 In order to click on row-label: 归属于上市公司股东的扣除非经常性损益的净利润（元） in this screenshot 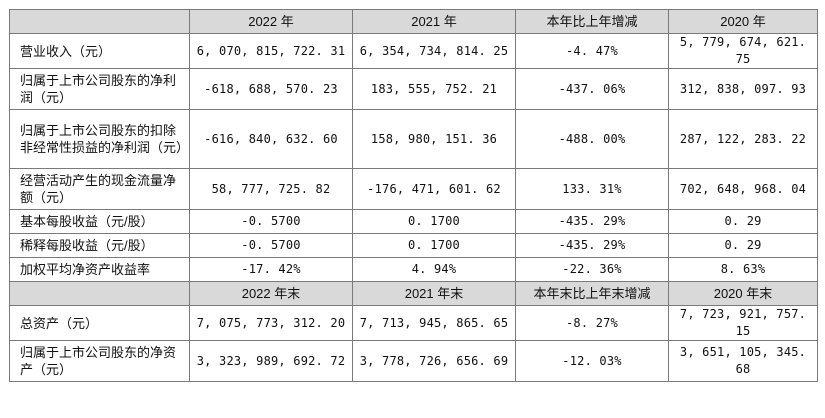, I will do `click(99, 139)`.